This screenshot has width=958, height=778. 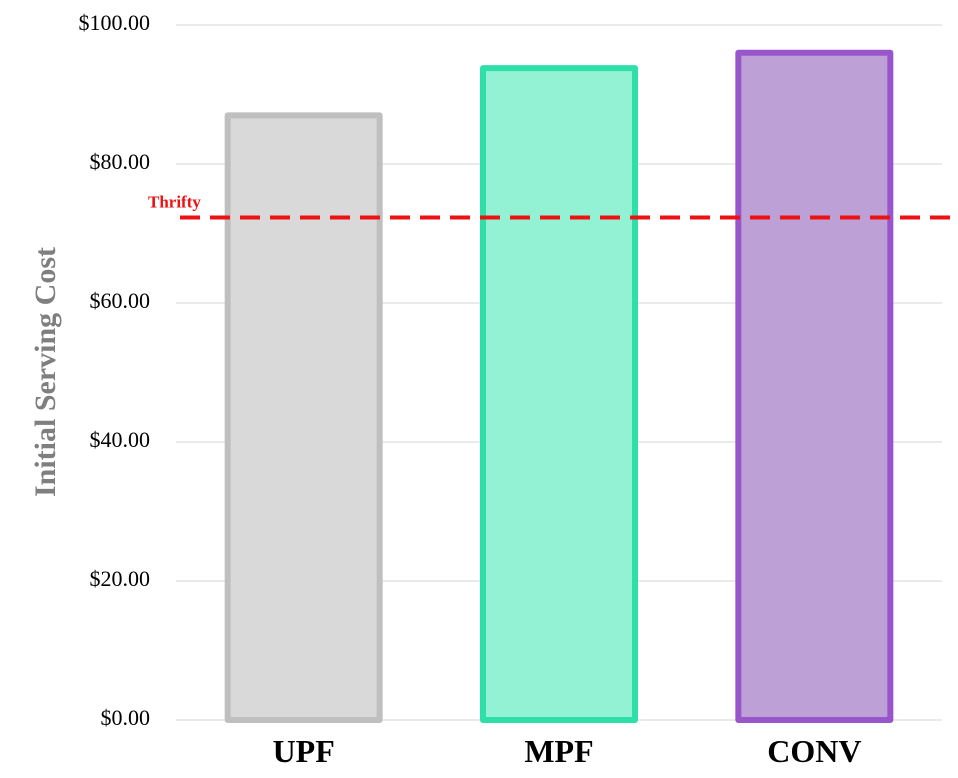 I want to click on x-tick-label: UPF, so click(x=304, y=751).